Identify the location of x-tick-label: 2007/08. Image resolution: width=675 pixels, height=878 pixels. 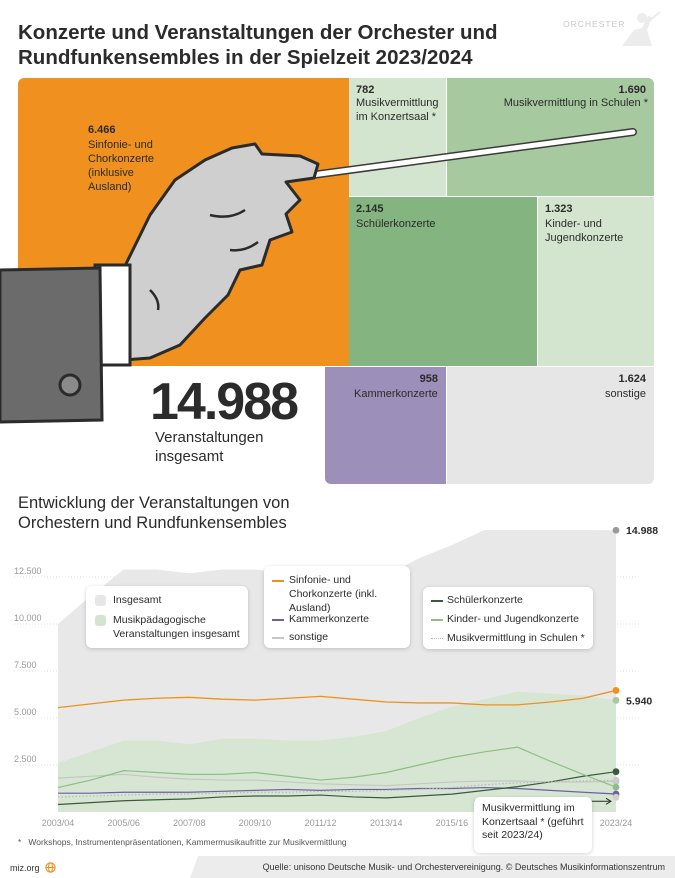
(189, 823).